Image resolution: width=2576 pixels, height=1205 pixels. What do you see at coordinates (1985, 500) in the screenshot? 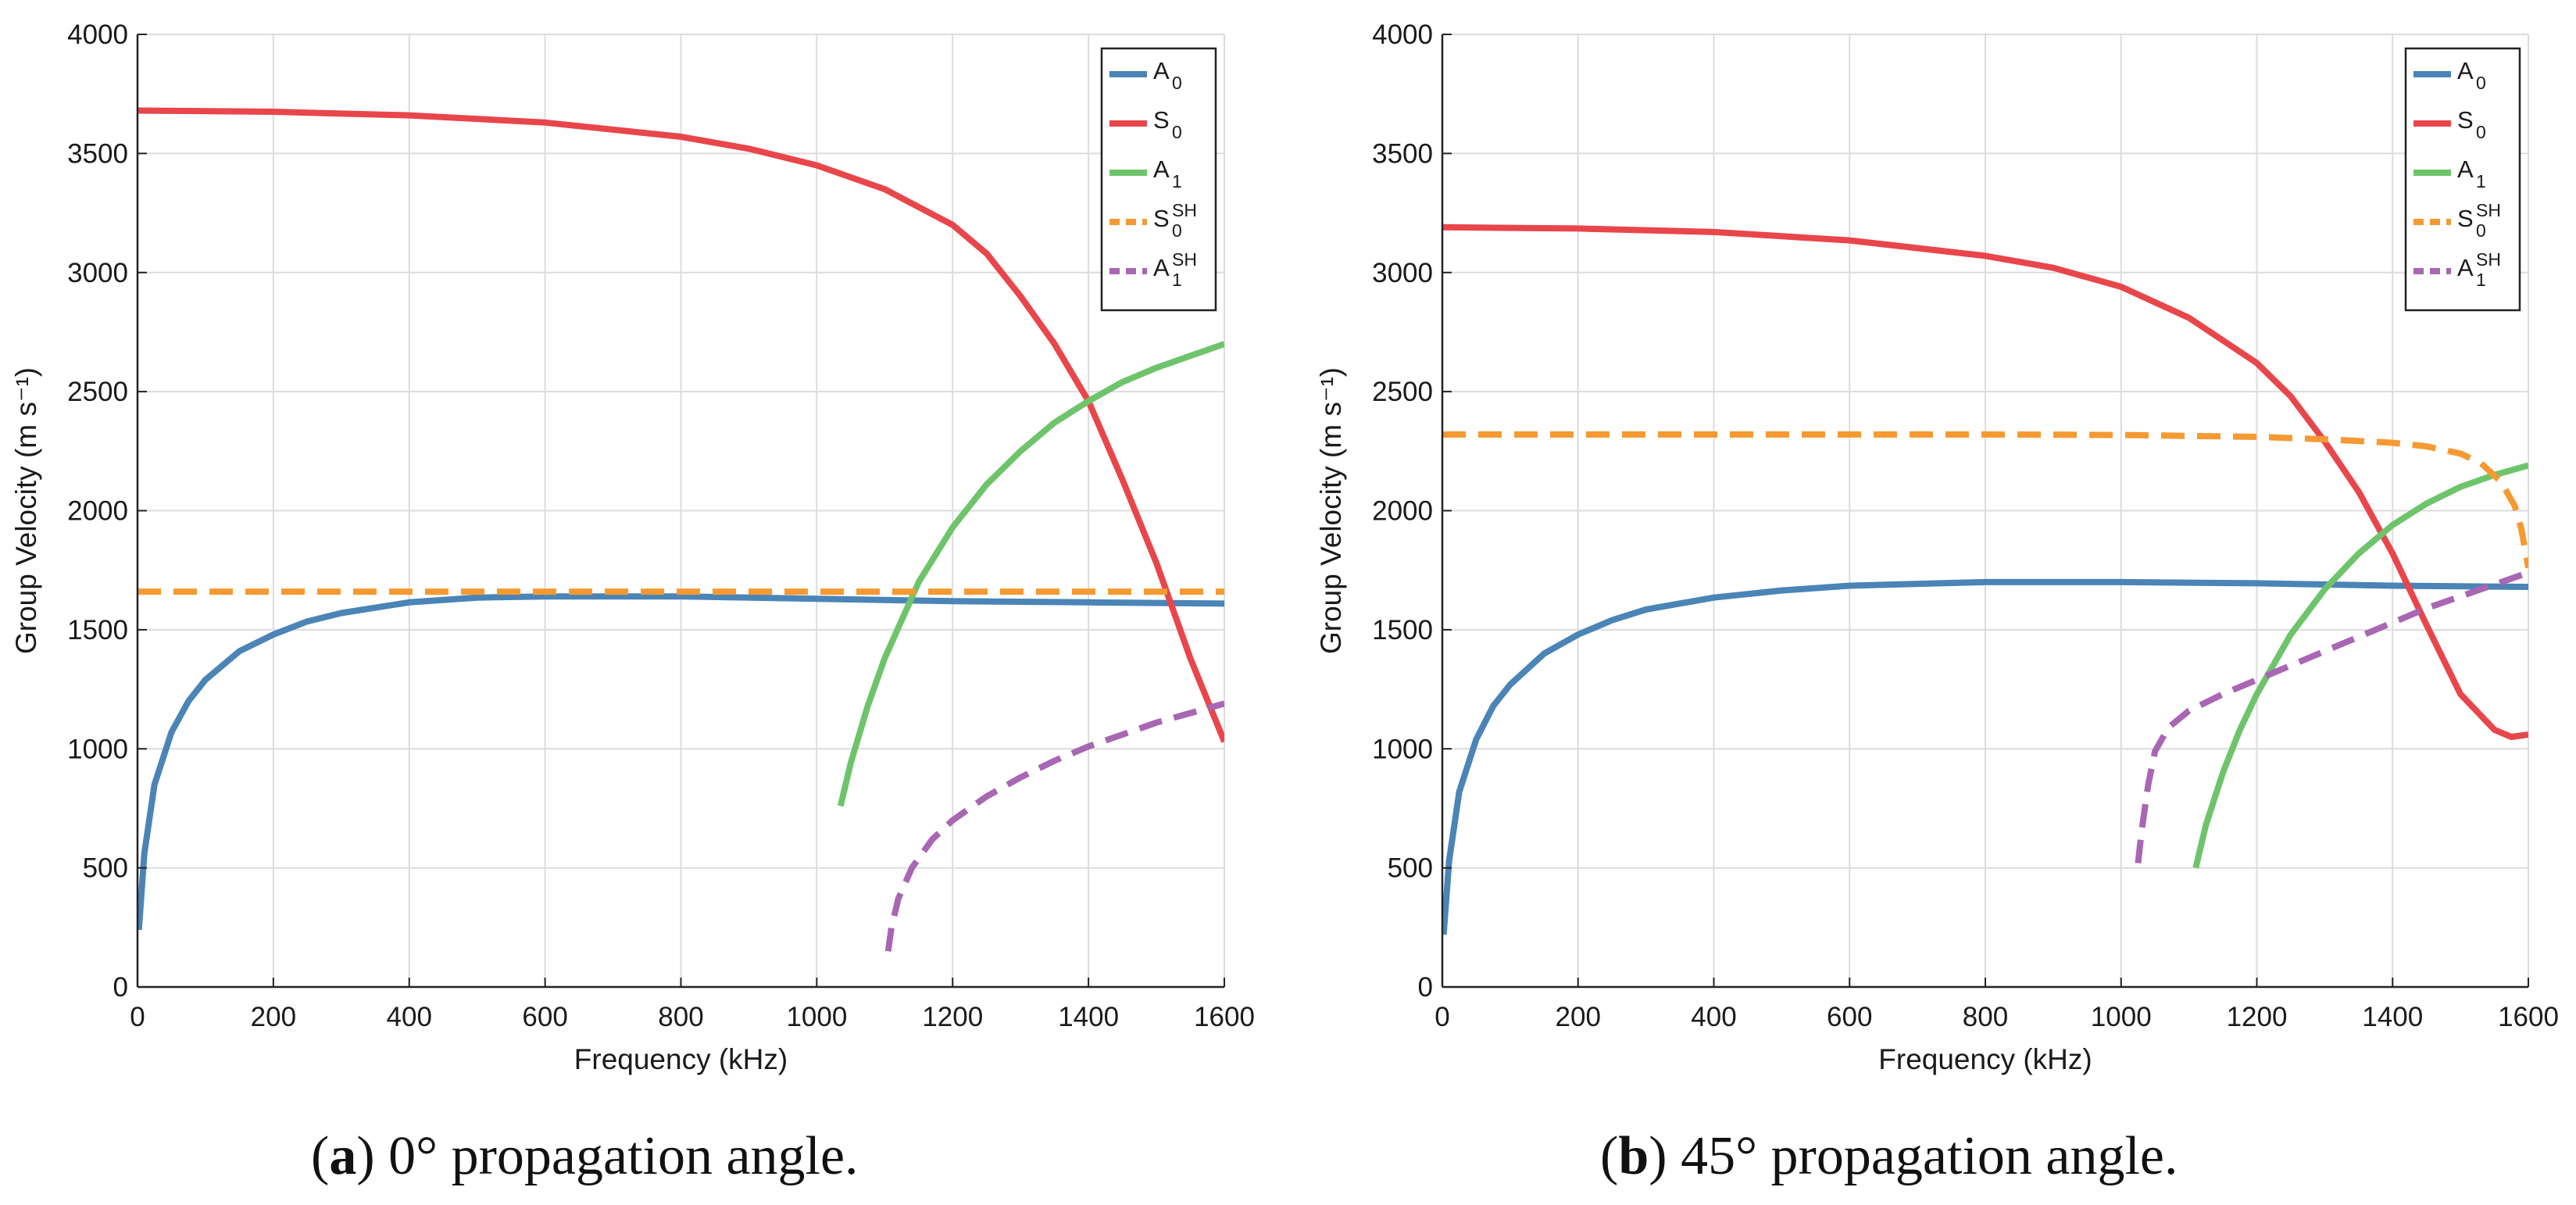
I see `series-line-s0sh` at bounding box center [1985, 500].